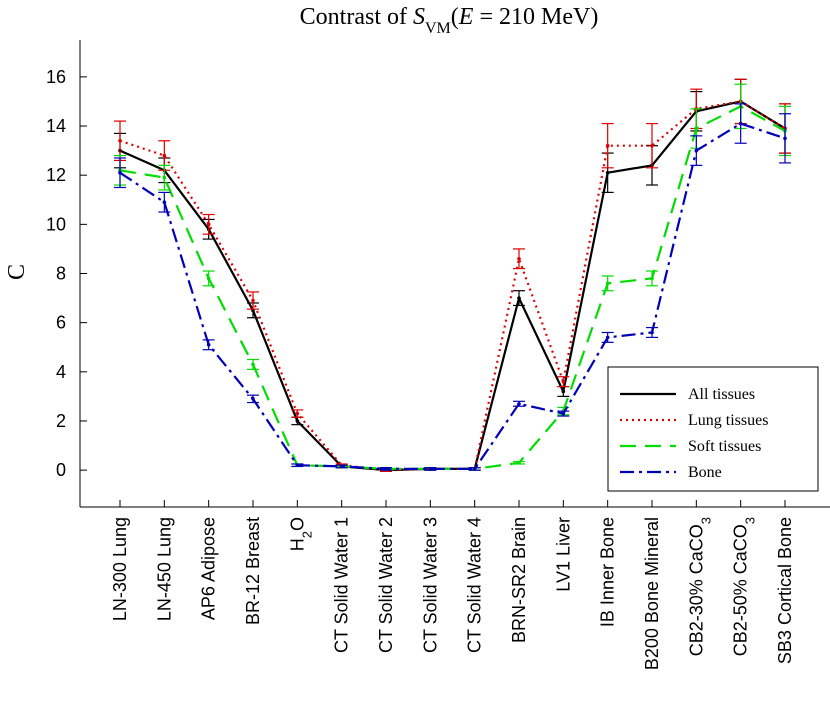  What do you see at coordinates (61, 470) in the screenshot?
I see `y-tick-label-0: 0` at bounding box center [61, 470].